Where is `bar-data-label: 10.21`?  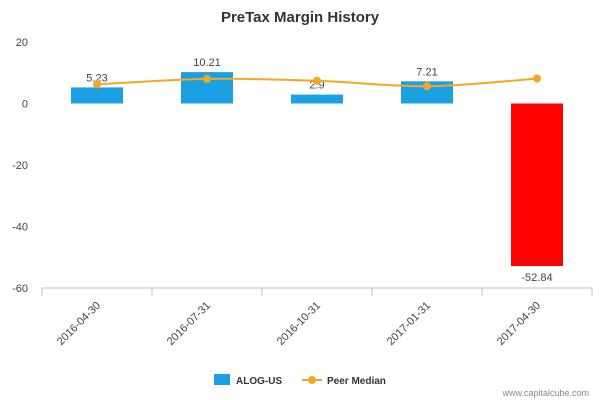 bar-data-label: 10.21 is located at coordinates (207, 63).